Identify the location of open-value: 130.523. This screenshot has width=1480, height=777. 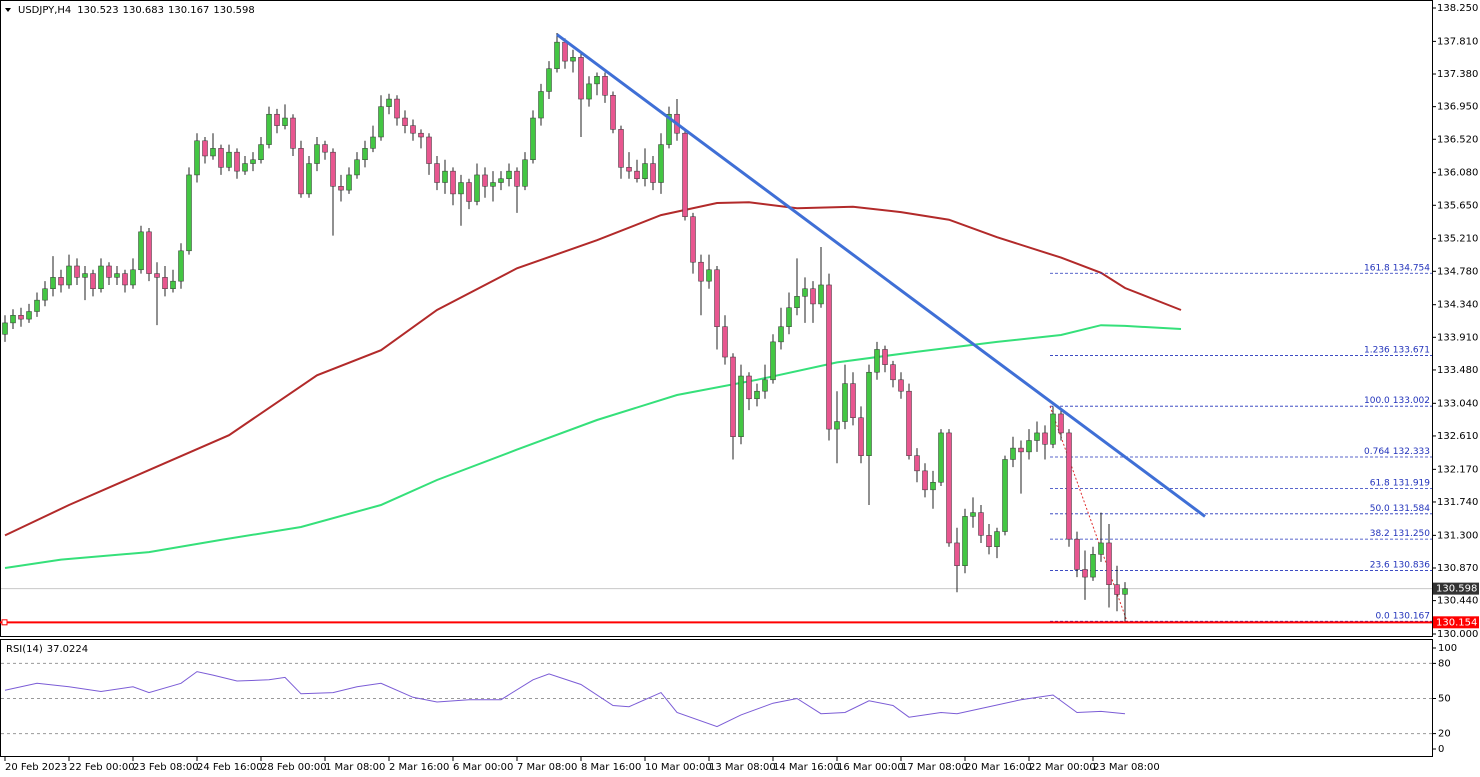
(97, 10).